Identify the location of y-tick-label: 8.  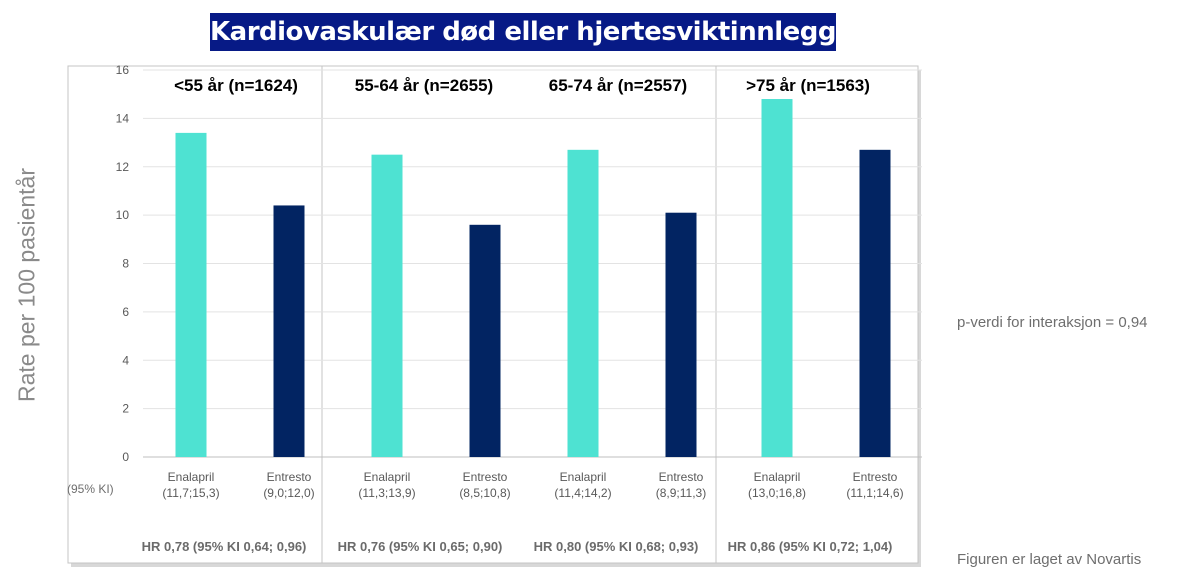
(125, 264).